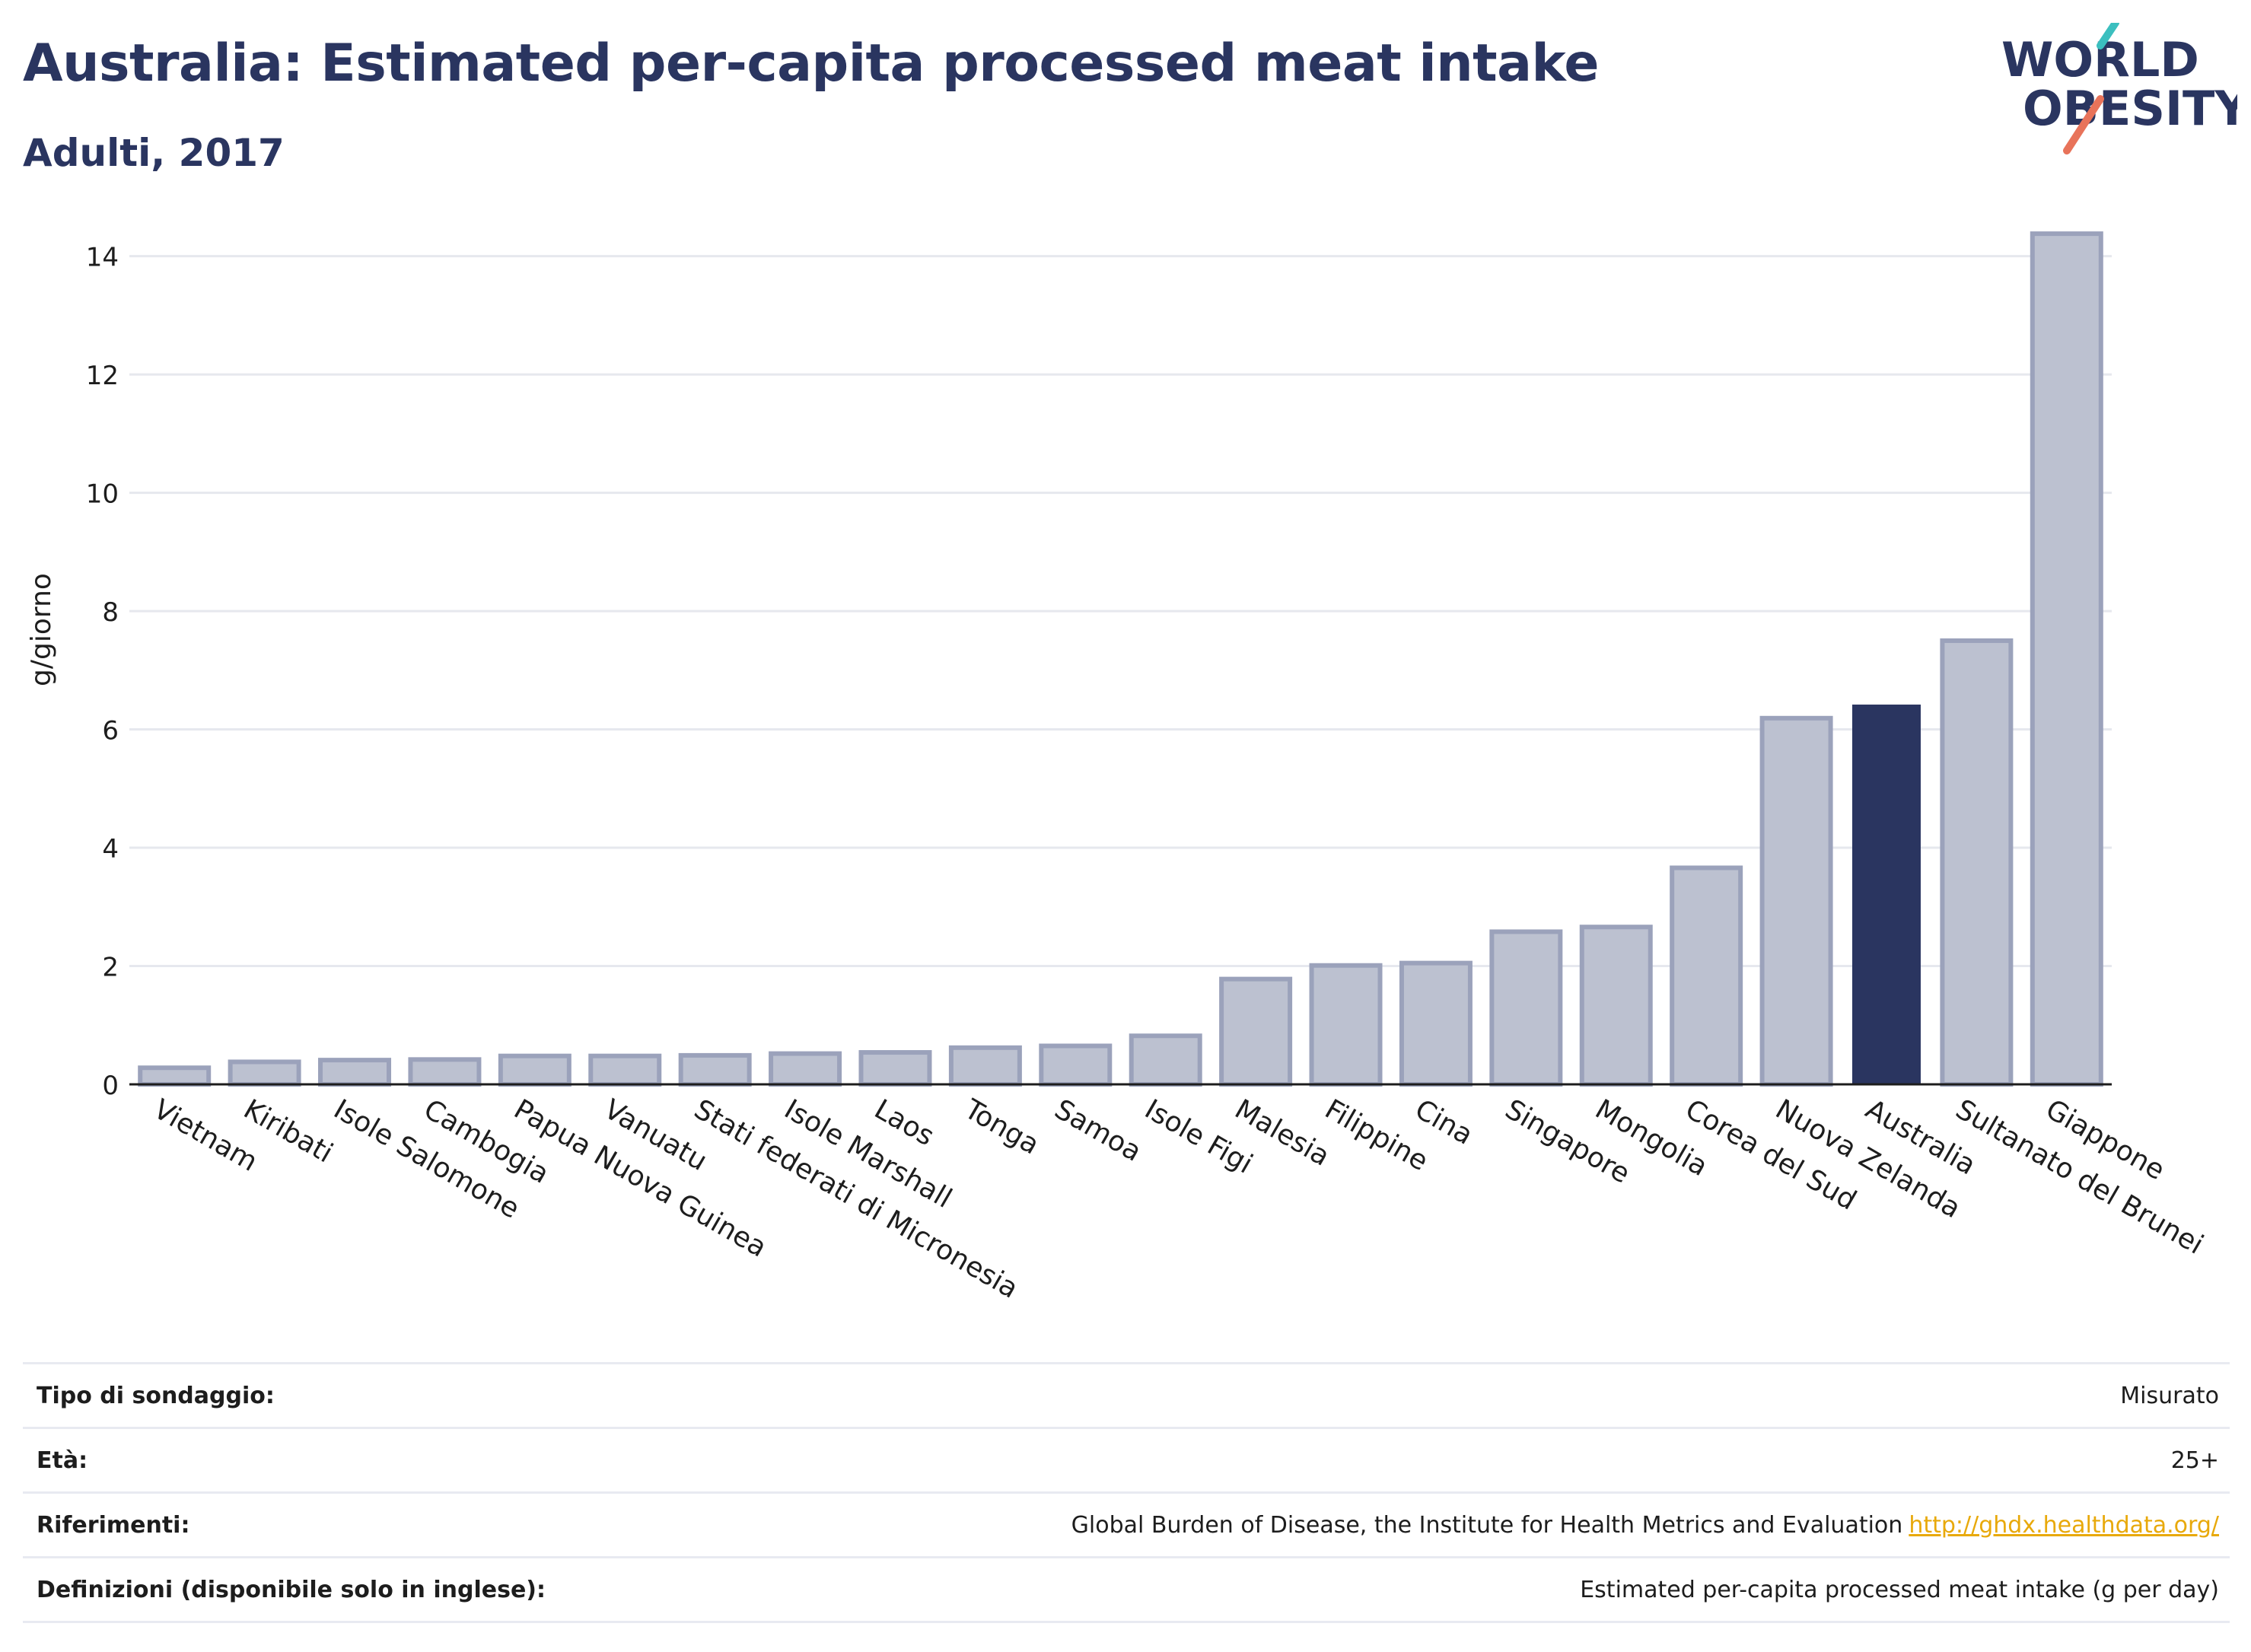 This screenshot has width=2251, height=1652. What do you see at coordinates (2083, 124) in the screenshot?
I see `logo-slash-coral` at bounding box center [2083, 124].